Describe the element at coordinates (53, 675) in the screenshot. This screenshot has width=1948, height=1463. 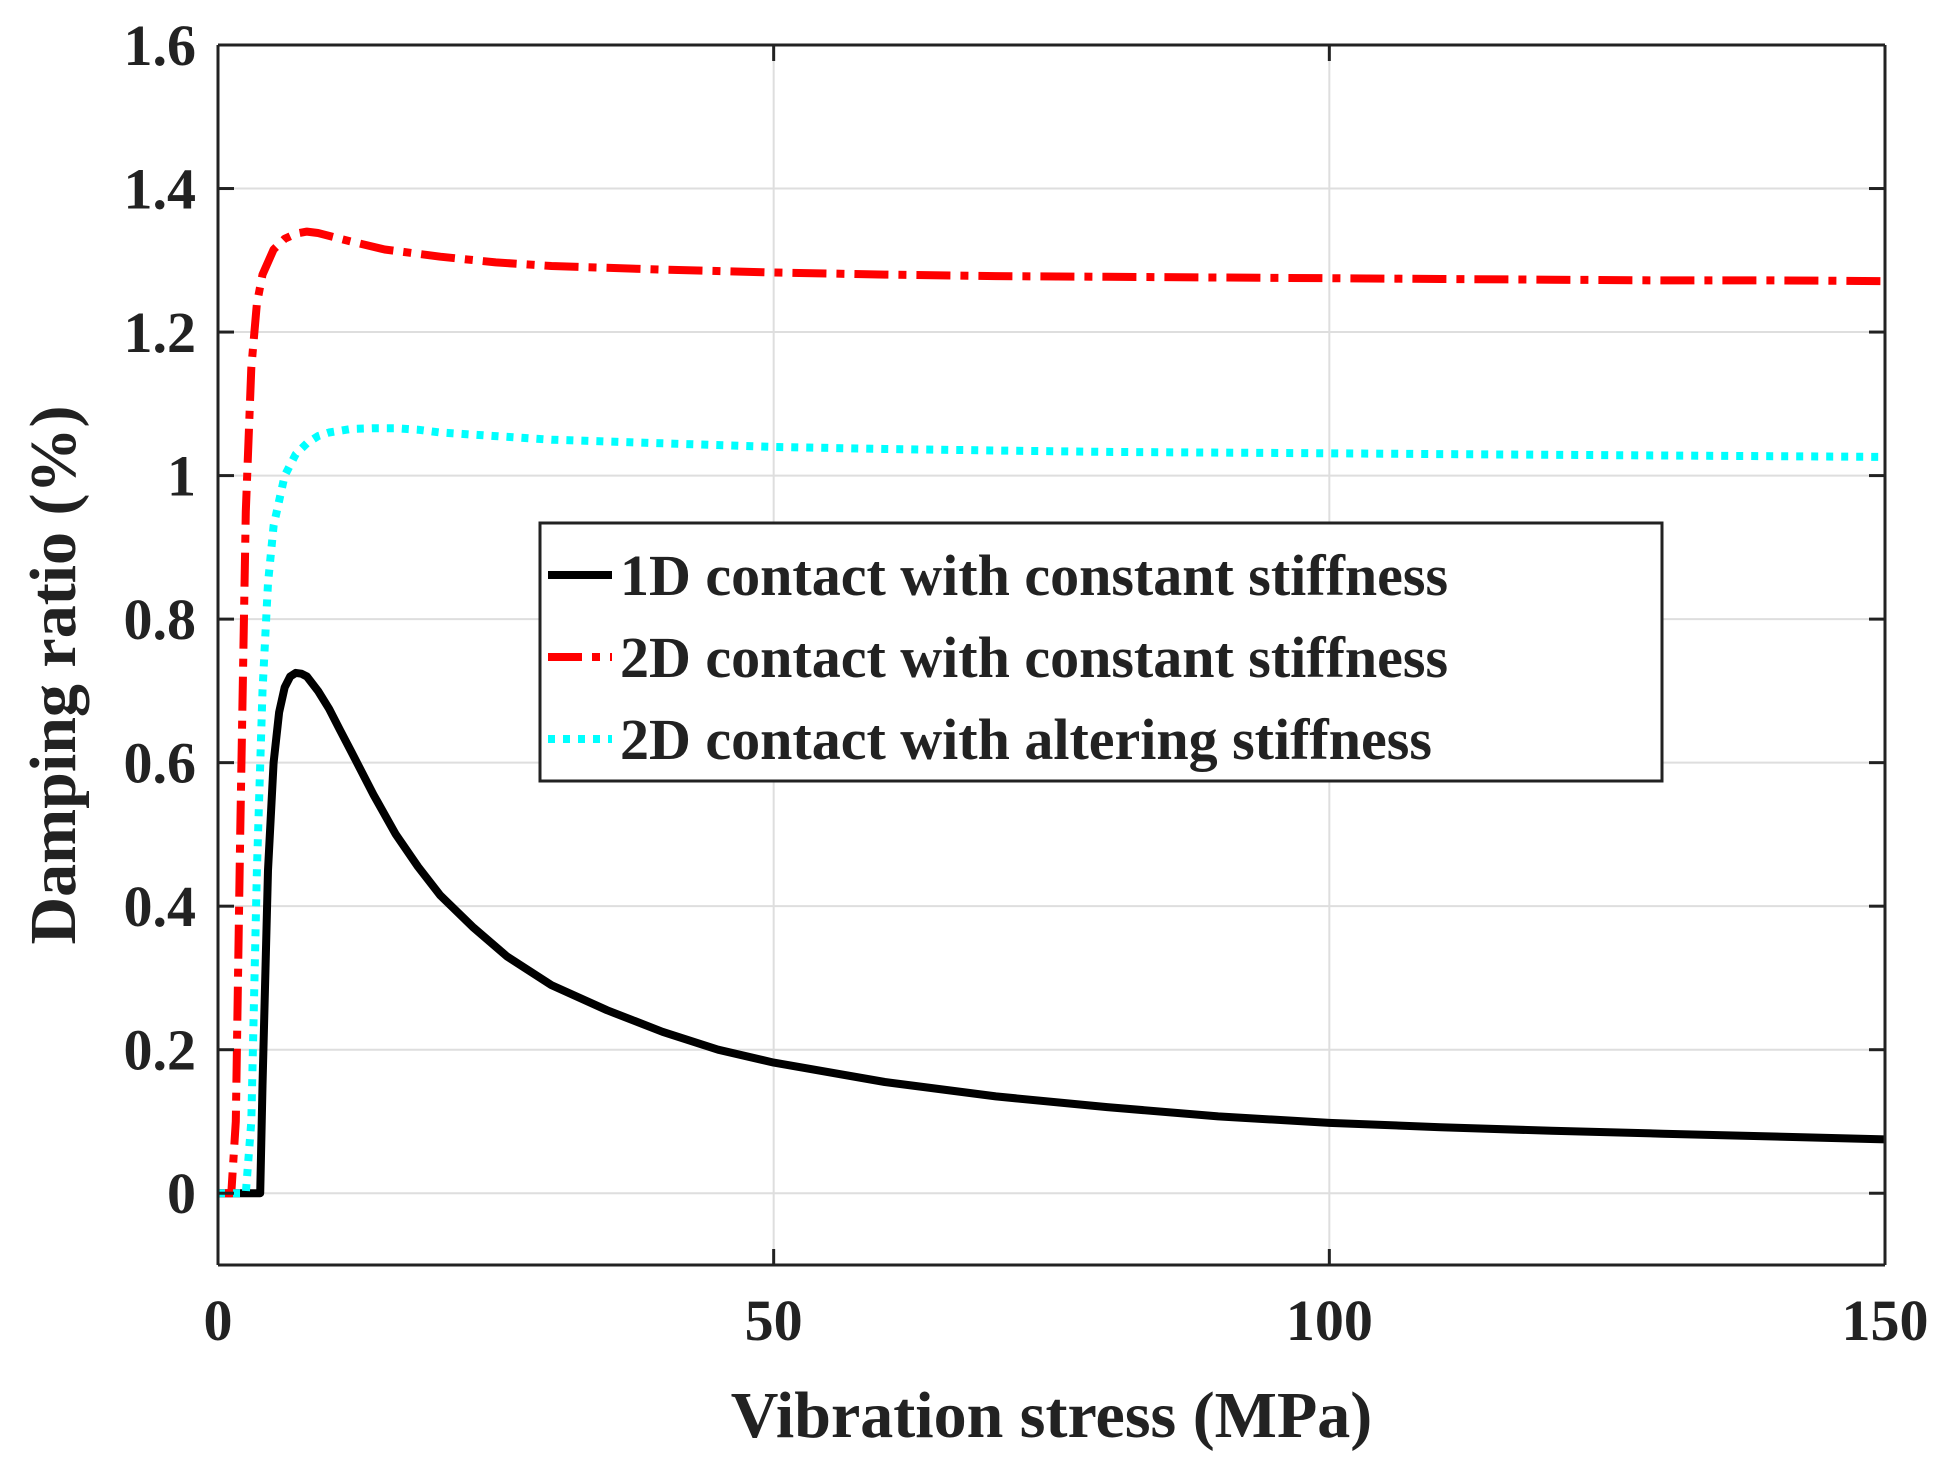
I see `y-axis-title: Damping ratio (%)` at that location.